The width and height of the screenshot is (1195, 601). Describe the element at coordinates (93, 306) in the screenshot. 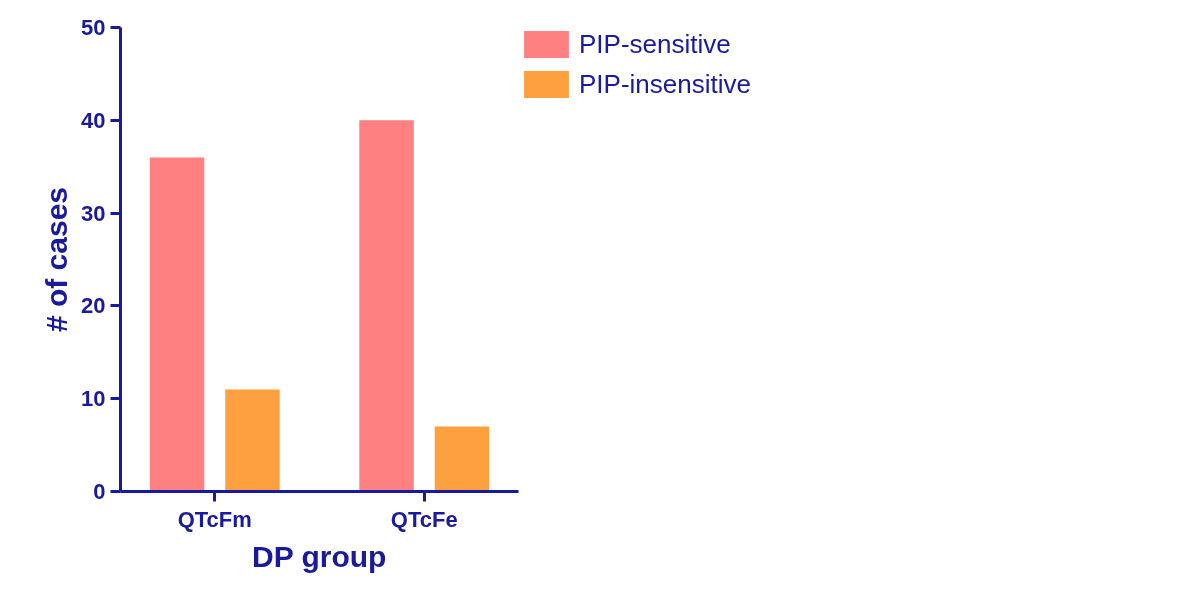

I see `y-tick-label: 20` at that location.